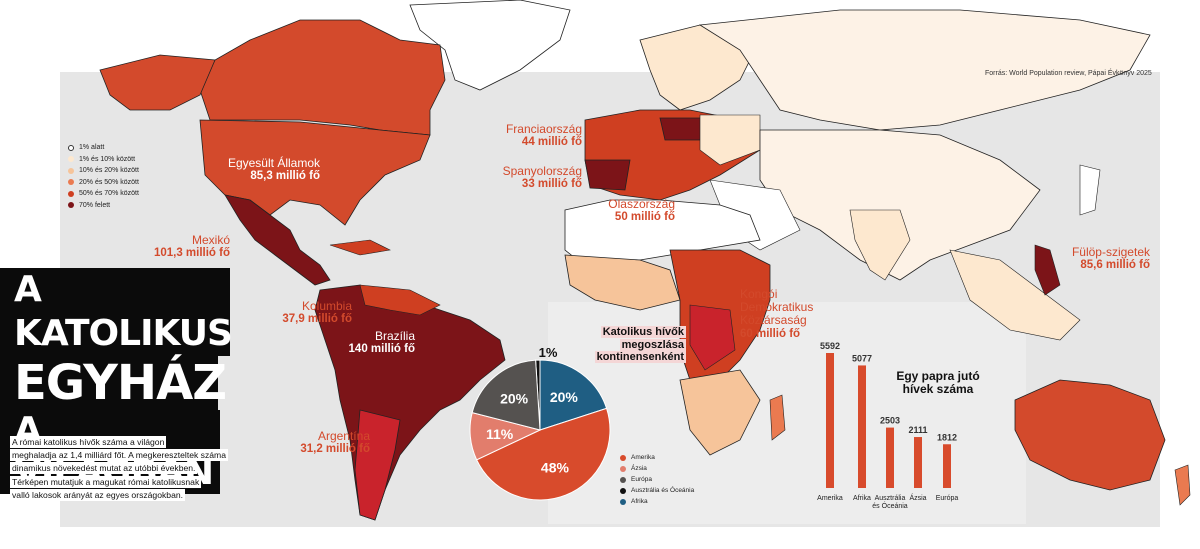 This screenshot has height=549, width=1200. I want to click on country-value: 31,2 millió fő, so click(335, 449).